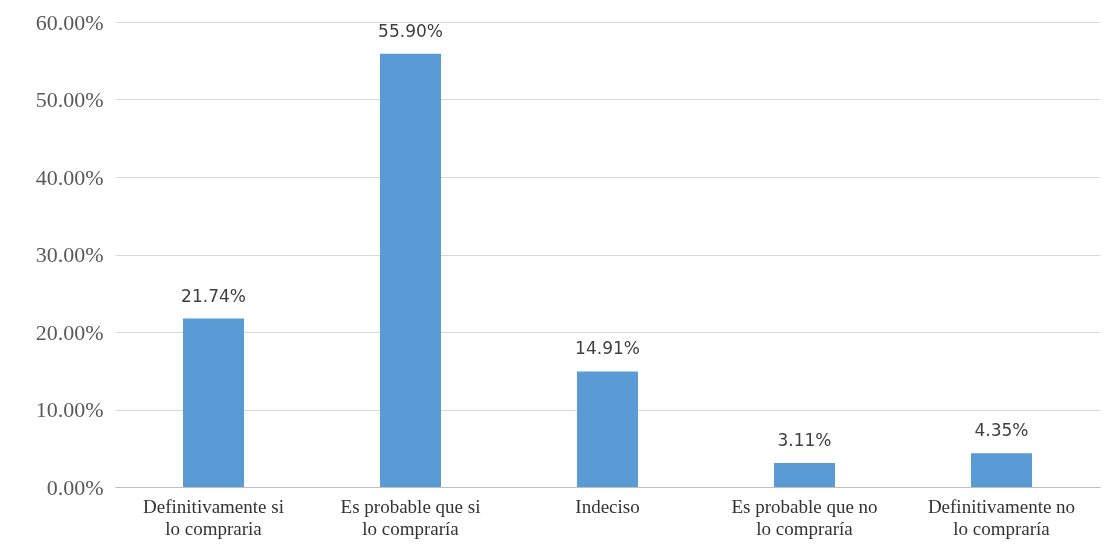 The height and width of the screenshot is (554, 1109). What do you see at coordinates (1001, 430) in the screenshot?
I see `data-label: 4.35%` at bounding box center [1001, 430].